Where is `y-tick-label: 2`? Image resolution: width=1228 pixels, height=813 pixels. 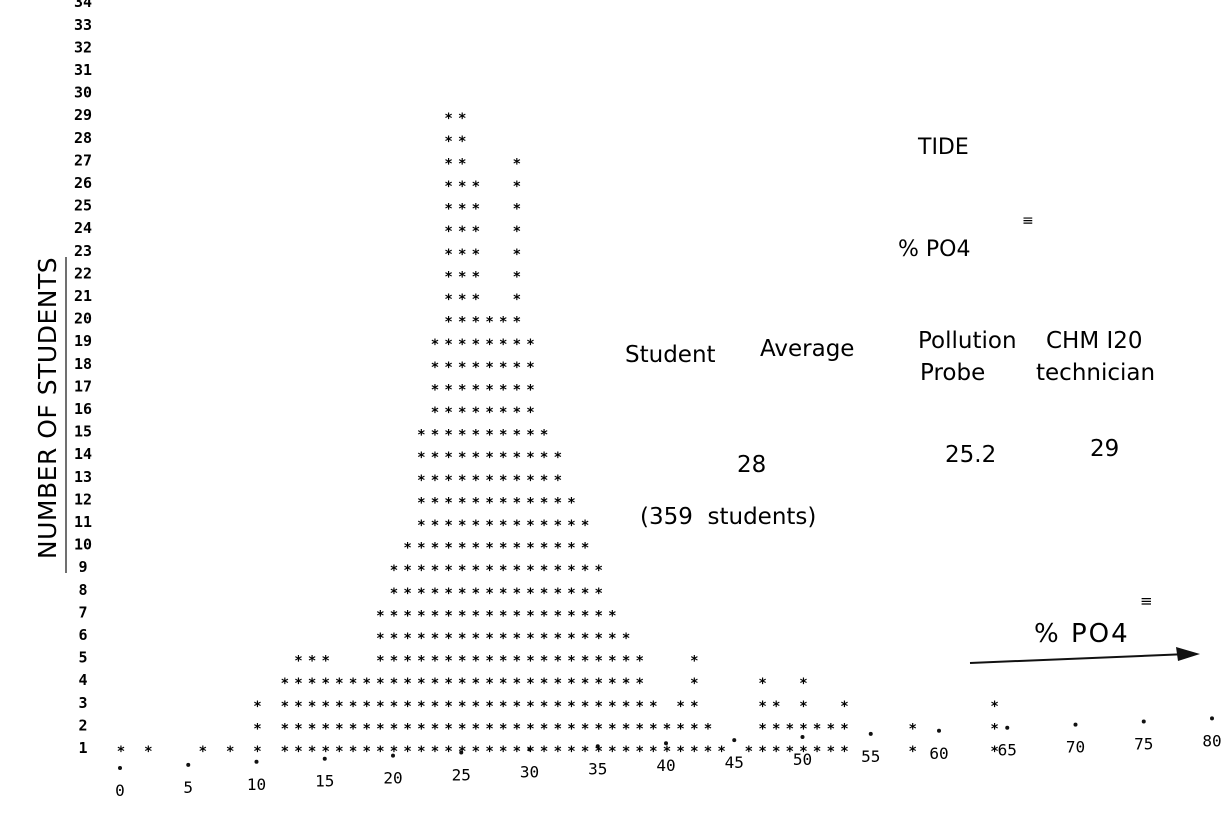 y-tick-label: 2 is located at coordinates (82, 725).